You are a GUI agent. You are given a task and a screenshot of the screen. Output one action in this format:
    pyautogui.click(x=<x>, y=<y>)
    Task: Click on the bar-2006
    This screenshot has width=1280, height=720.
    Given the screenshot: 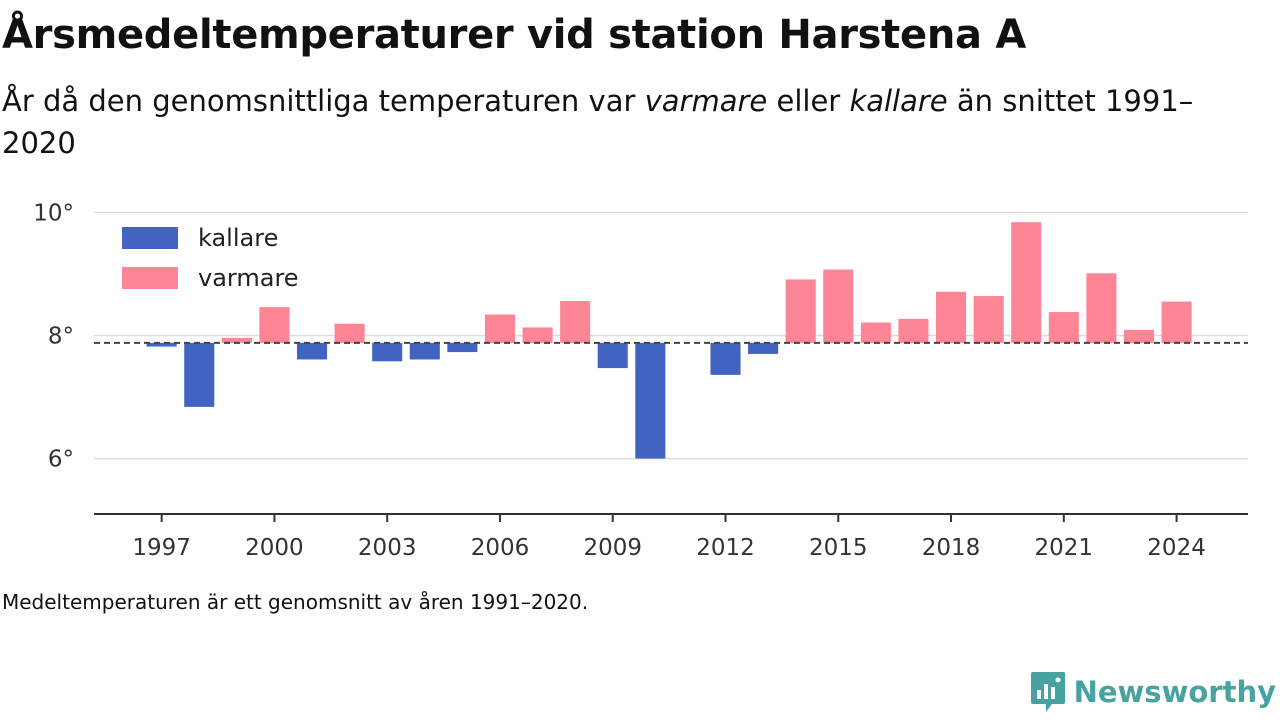 What is the action you would take?
    pyautogui.click(x=500, y=328)
    